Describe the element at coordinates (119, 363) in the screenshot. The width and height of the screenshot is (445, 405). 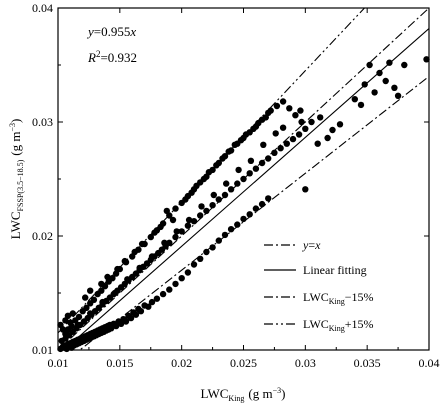
I see `x-tick-label: 0.015` at that location.